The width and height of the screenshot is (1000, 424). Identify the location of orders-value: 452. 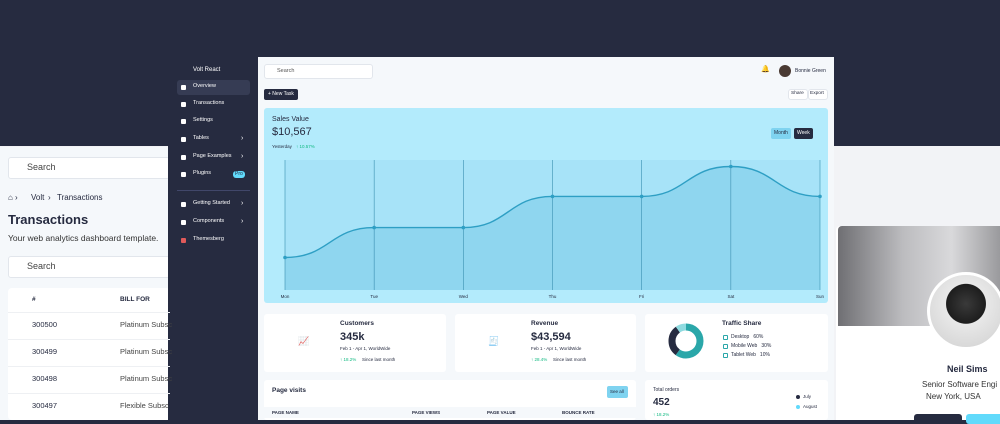
(661, 402).